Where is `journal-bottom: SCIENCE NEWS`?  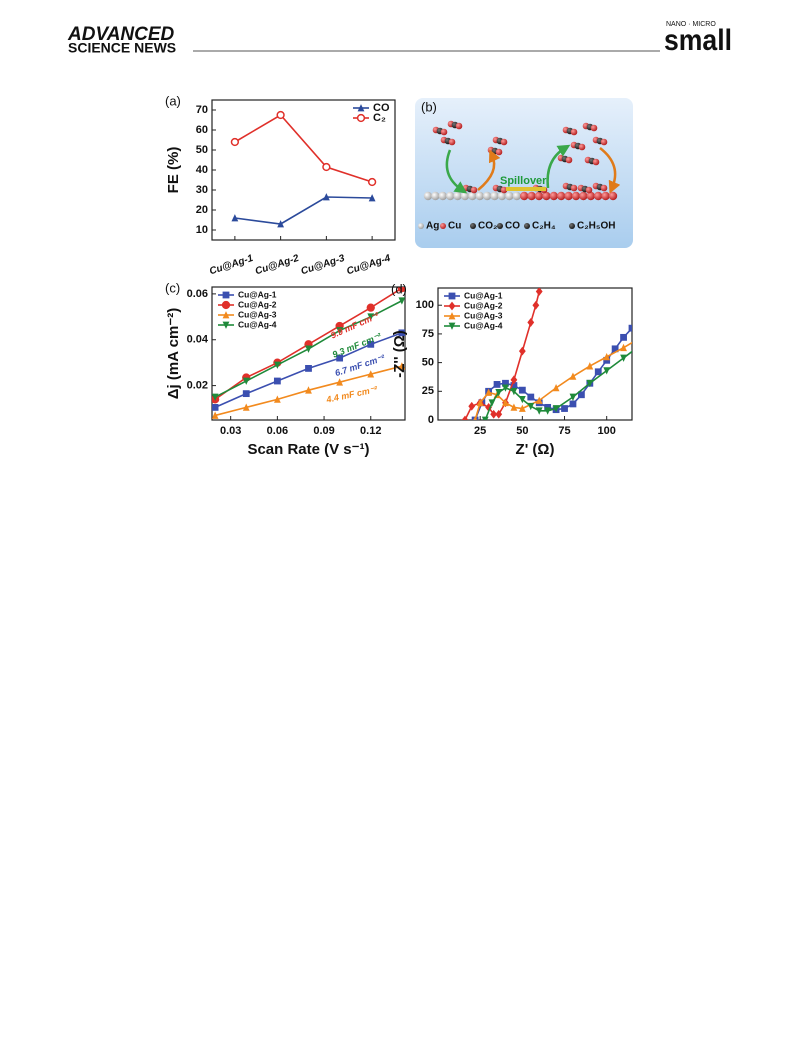
journal-bottom: SCIENCE NEWS is located at coordinates (122, 48).